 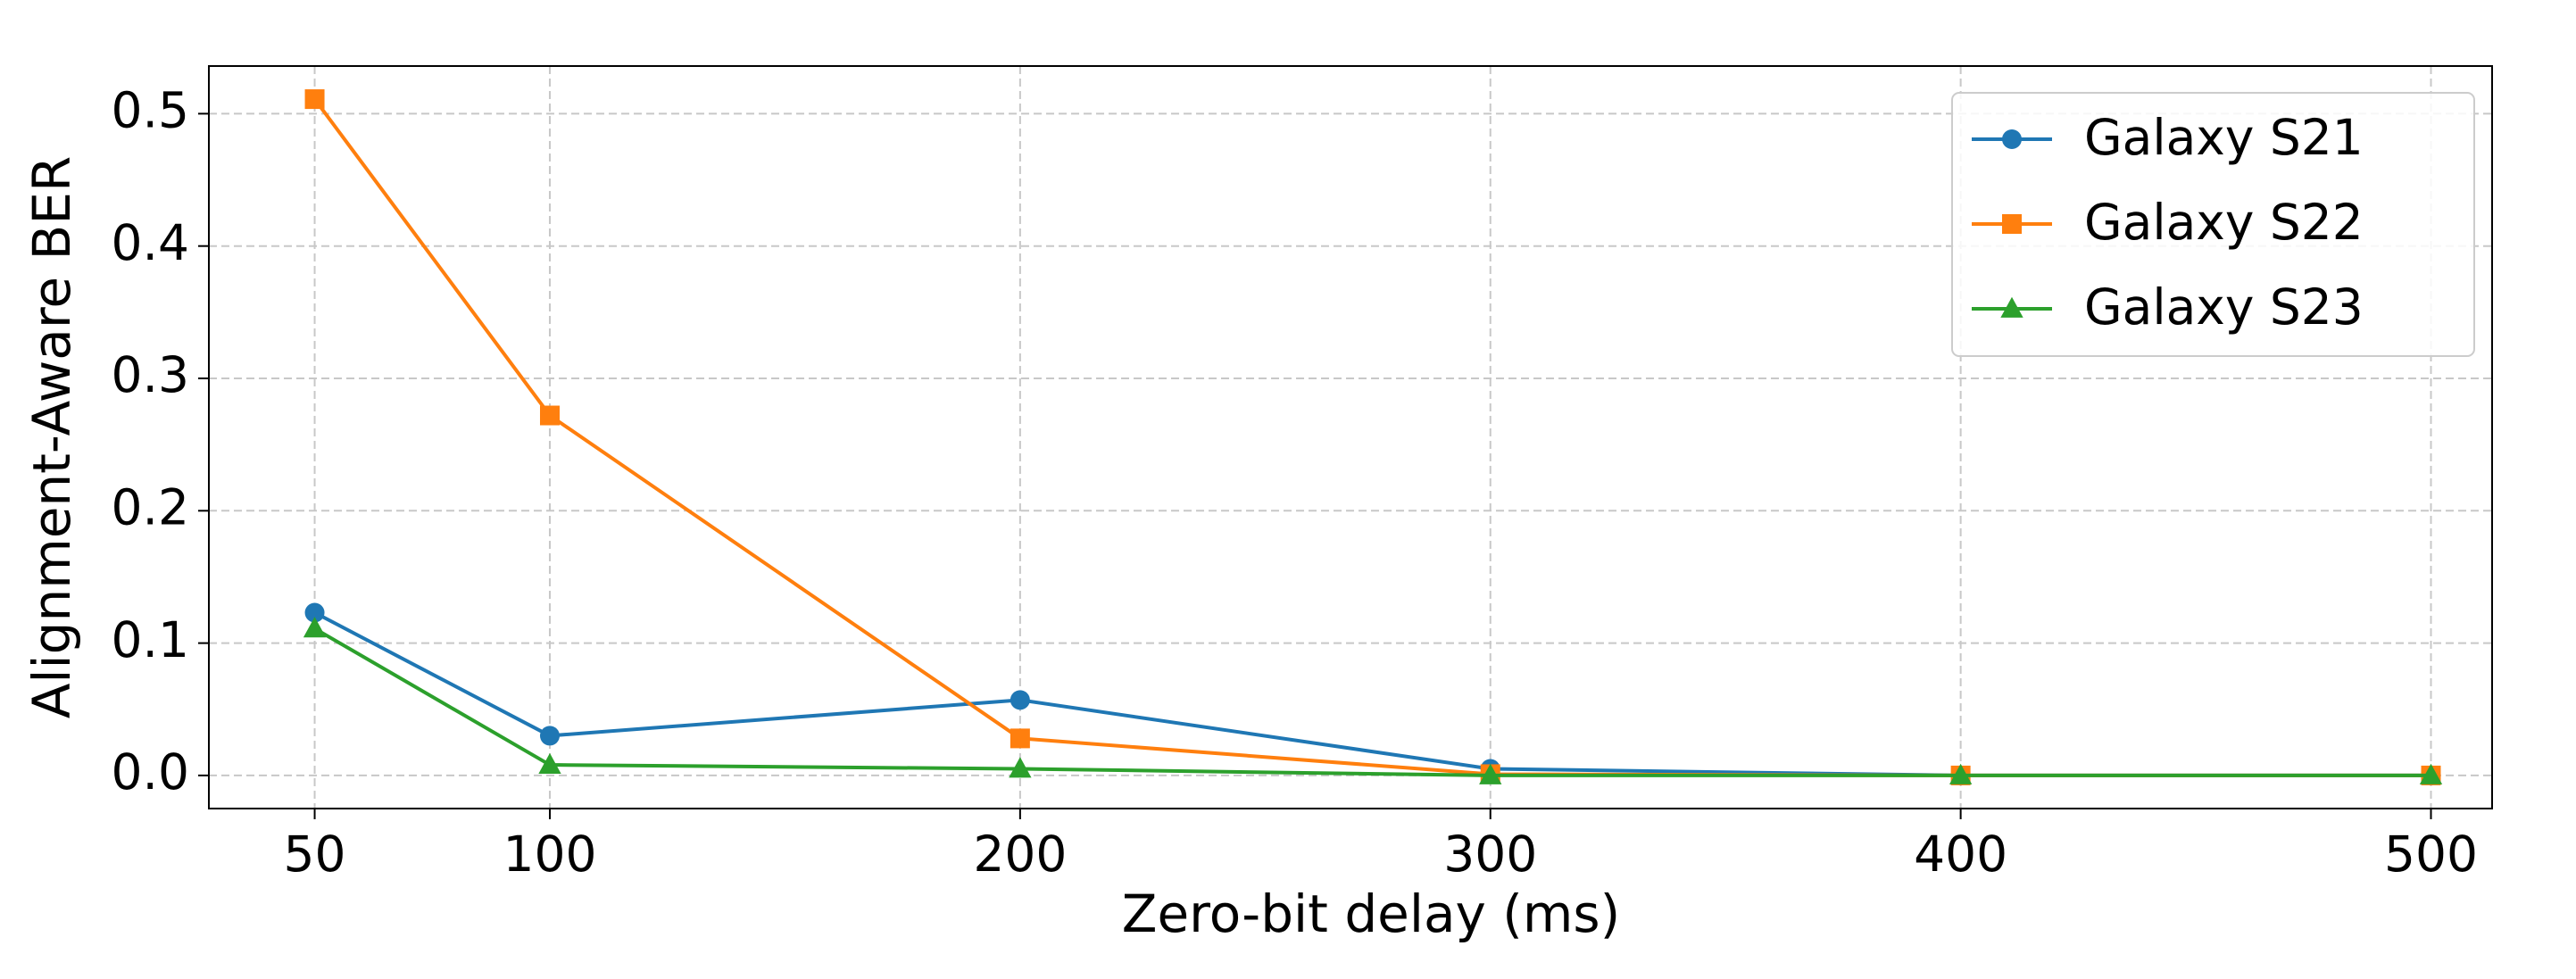 I want to click on legend-frame, so click(x=2213, y=224).